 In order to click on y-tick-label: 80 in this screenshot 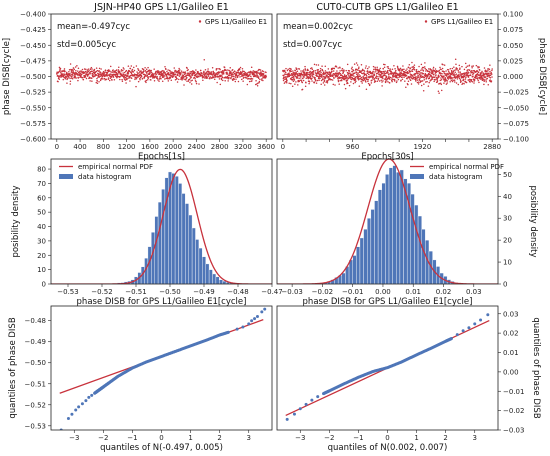, I will do `click(41, 170)`.